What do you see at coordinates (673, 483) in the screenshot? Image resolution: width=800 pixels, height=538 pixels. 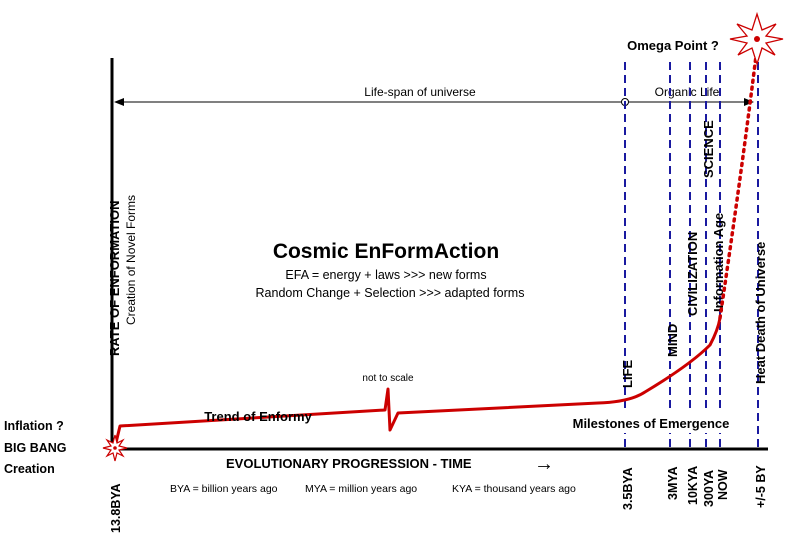 I see `tick-label-3mya: 3MYA` at bounding box center [673, 483].